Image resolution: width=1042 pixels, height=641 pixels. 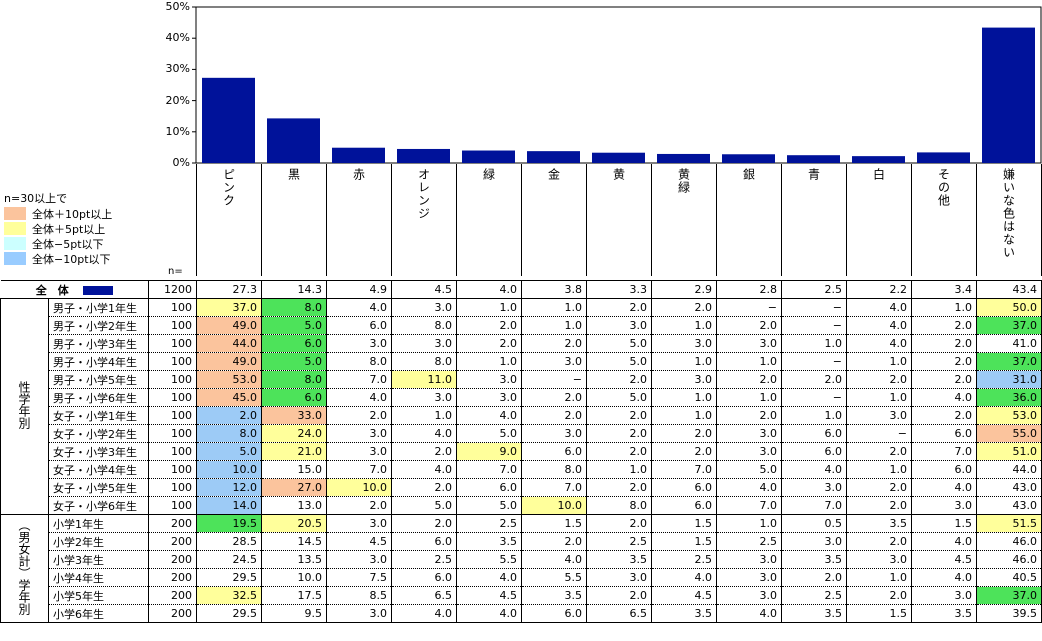 What do you see at coordinates (229, 379) in the screenshot?
I see `table-cell: 53.0` at bounding box center [229, 379].